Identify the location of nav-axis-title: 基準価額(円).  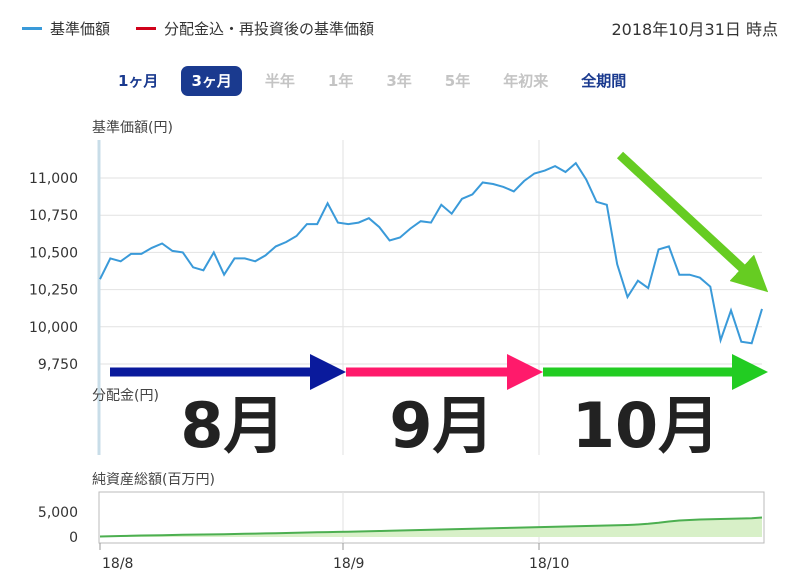
(132, 127).